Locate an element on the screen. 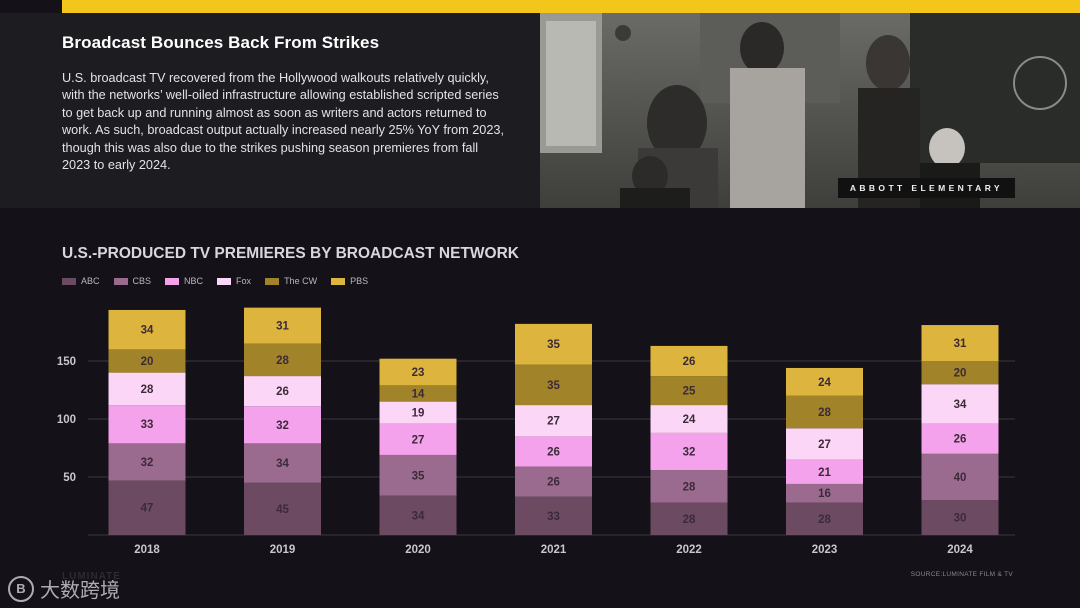  bar-segment-nbc-2019 is located at coordinates (282, 425).